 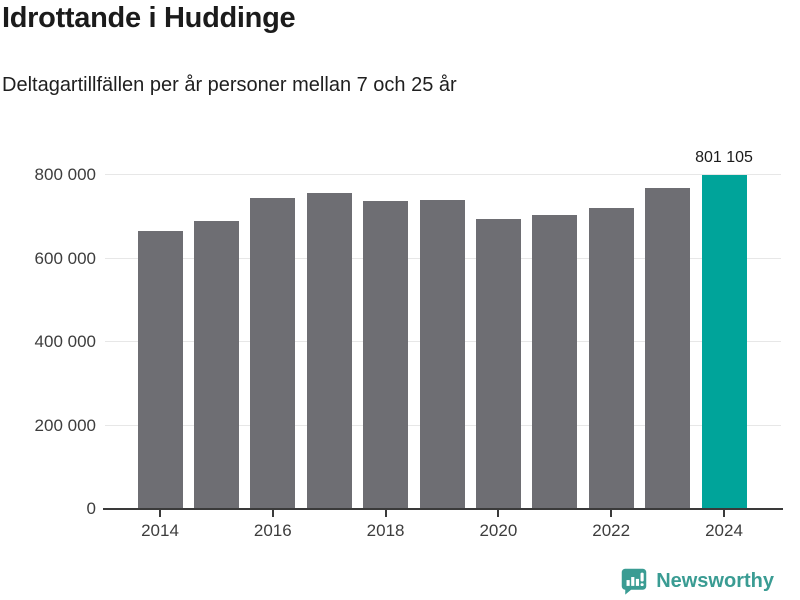 What do you see at coordinates (611, 530) in the screenshot?
I see `x-axis-label: 2022` at bounding box center [611, 530].